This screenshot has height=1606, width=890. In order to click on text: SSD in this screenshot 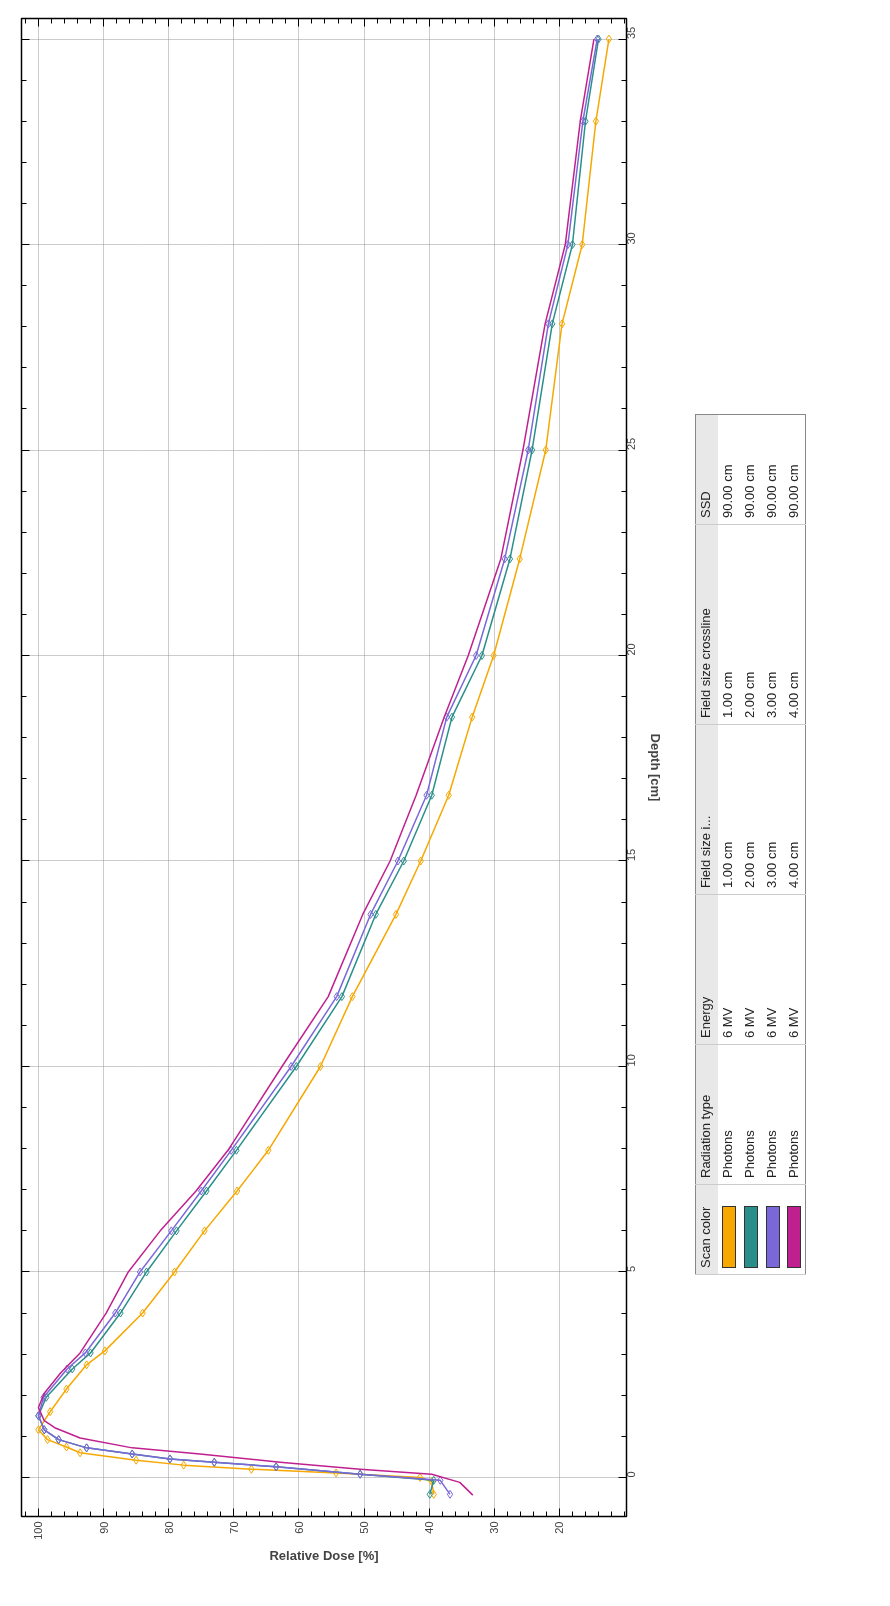, I will do `click(706, 469)`.